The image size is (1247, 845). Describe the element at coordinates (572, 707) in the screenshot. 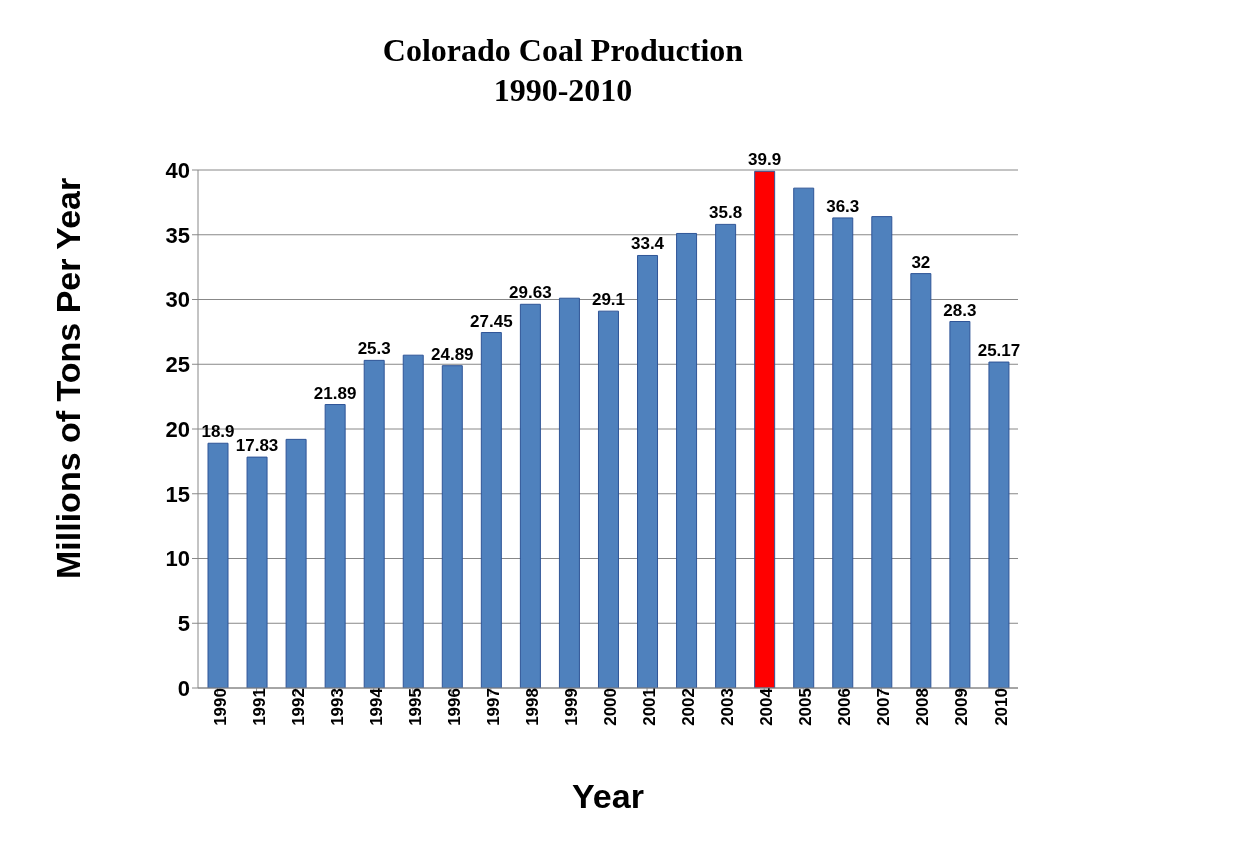

I see `x-tick-label: 1999` at that location.